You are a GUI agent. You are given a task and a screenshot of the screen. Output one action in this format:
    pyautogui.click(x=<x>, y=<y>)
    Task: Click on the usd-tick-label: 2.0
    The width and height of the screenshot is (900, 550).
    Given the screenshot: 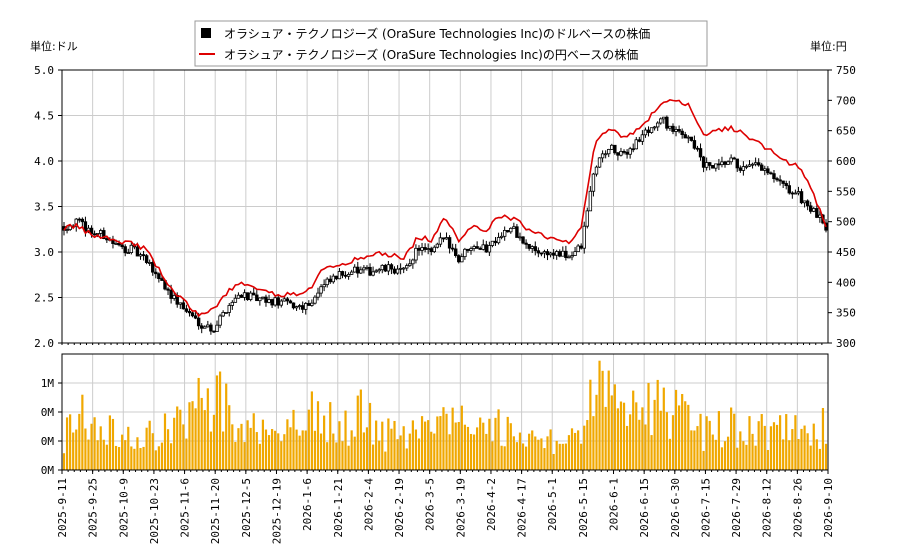 What is the action you would take?
    pyautogui.click(x=44, y=343)
    